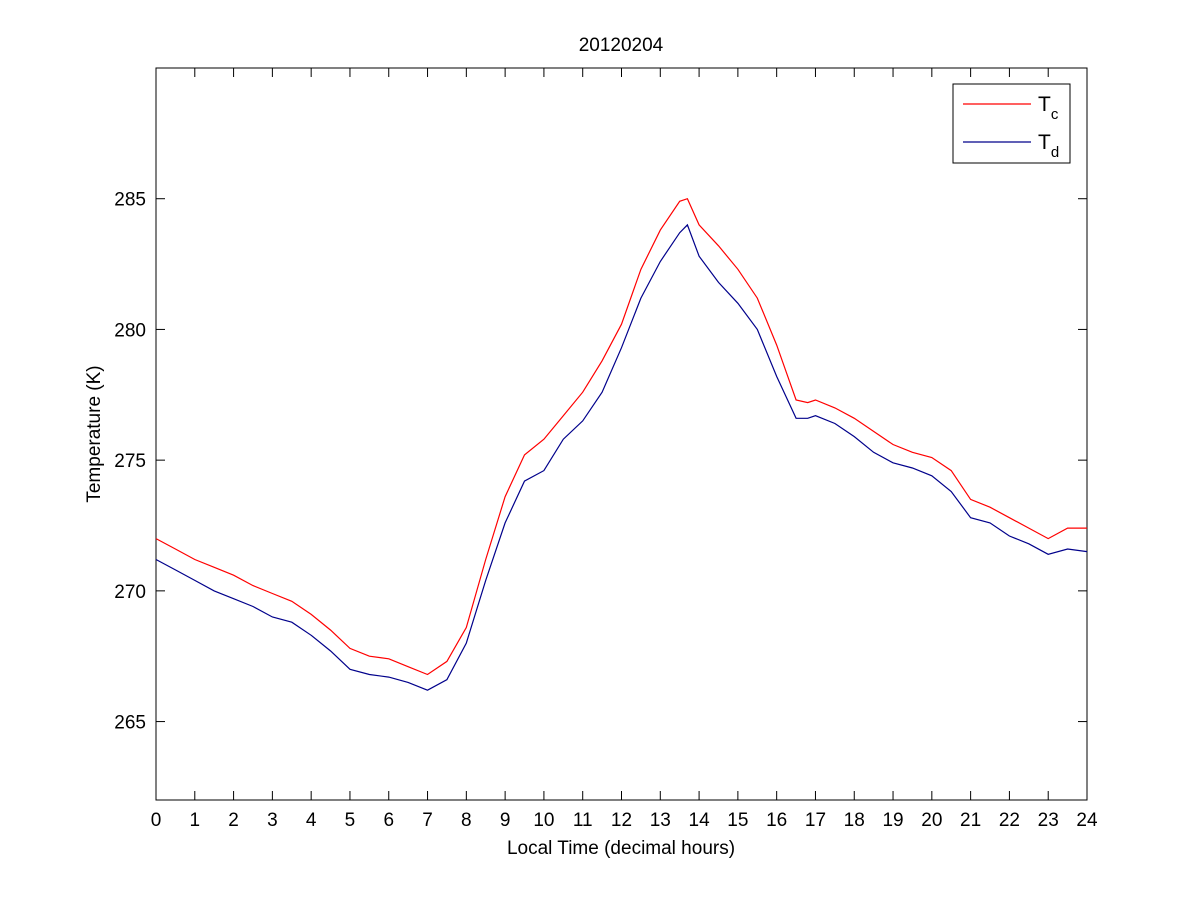  What do you see at coordinates (737, 820) in the screenshot?
I see `x-tick-label: 15` at bounding box center [737, 820].